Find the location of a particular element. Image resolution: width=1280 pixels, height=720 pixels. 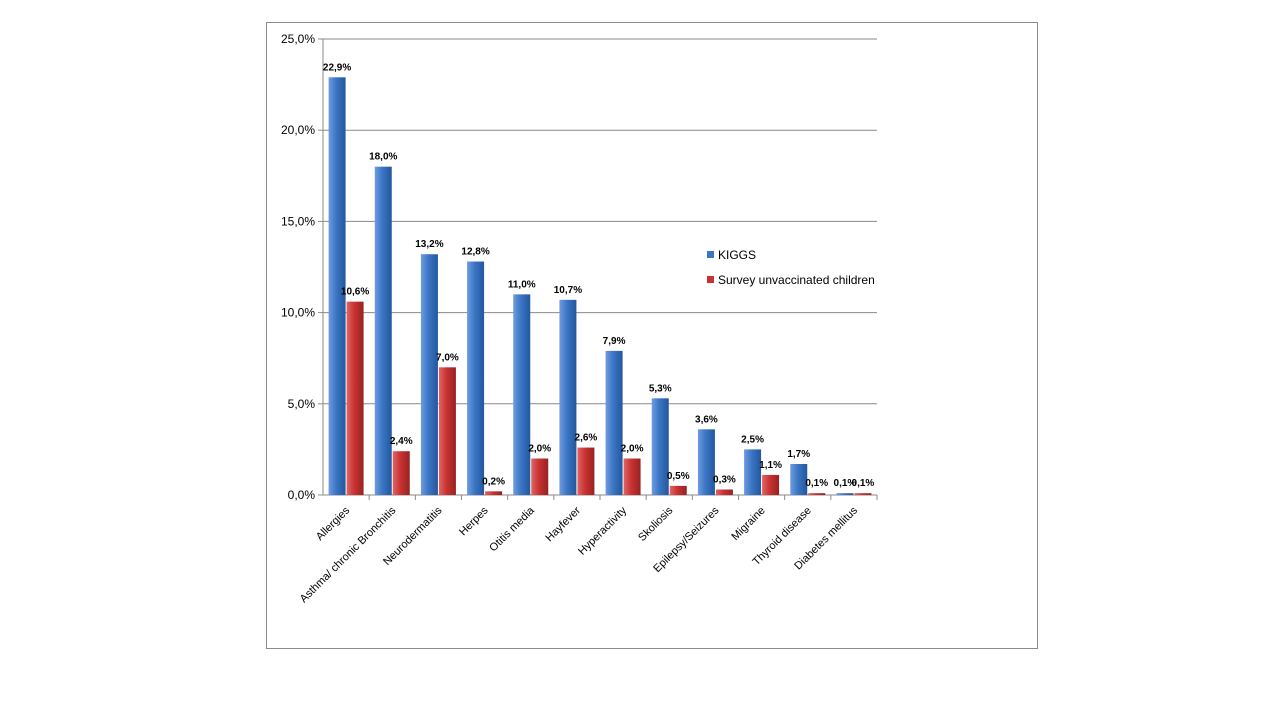

data-label: 12,8% is located at coordinates (475, 252).